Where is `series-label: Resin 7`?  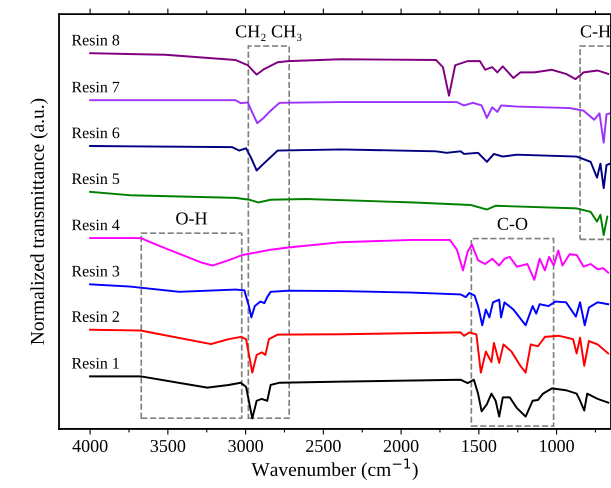 series-label: Resin 7 is located at coordinates (96, 87).